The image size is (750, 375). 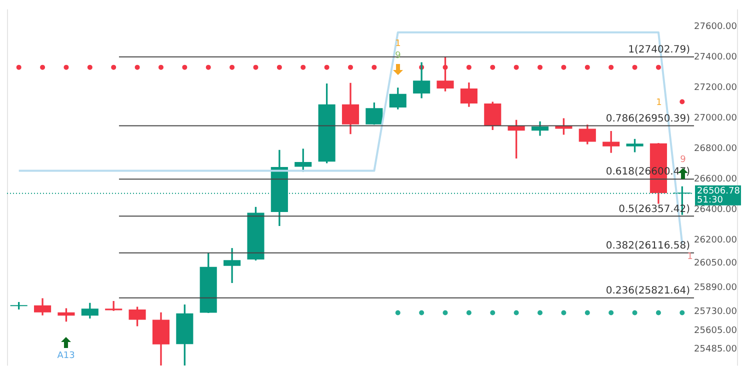 I want to click on ref-line-label: 0.236(25821.64), so click(x=648, y=290).